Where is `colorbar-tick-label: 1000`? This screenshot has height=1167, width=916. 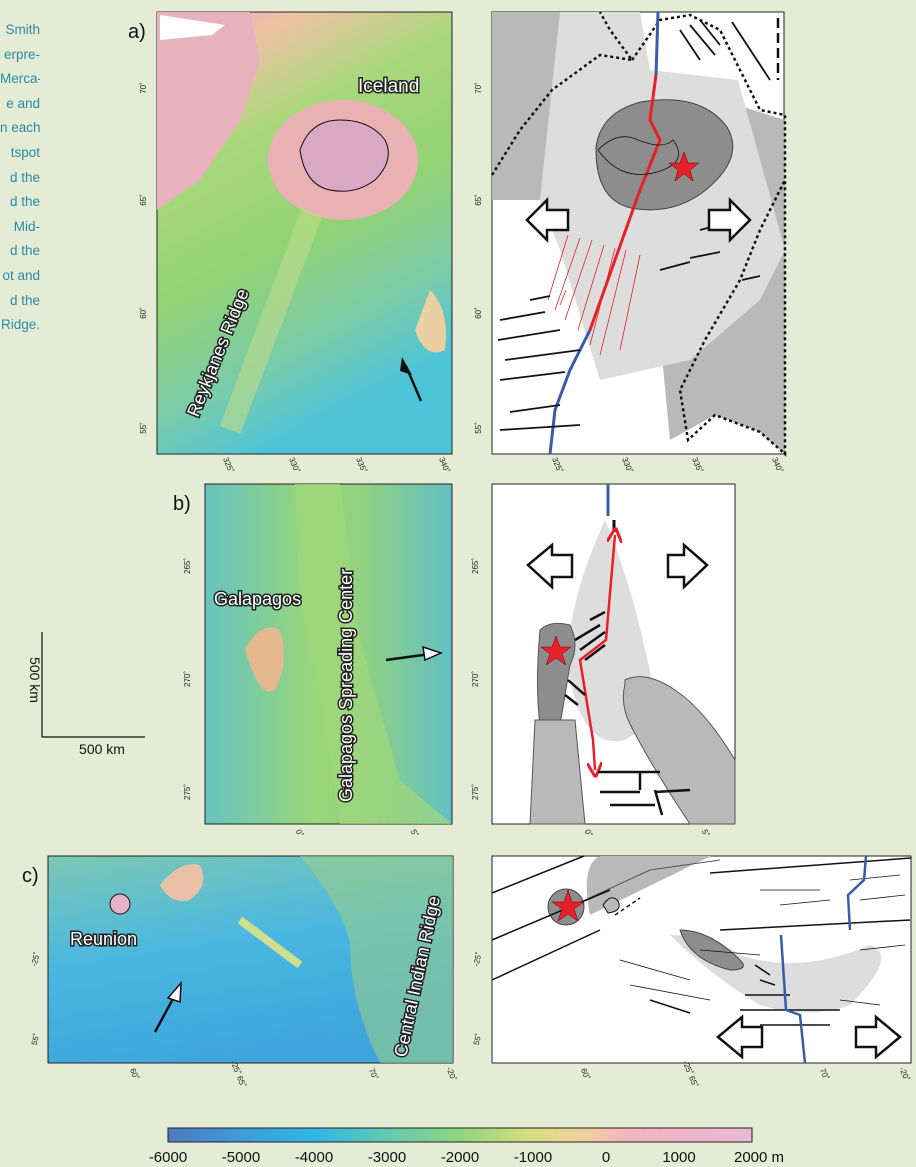
colorbar-tick-label: 1000 is located at coordinates (678, 1157).